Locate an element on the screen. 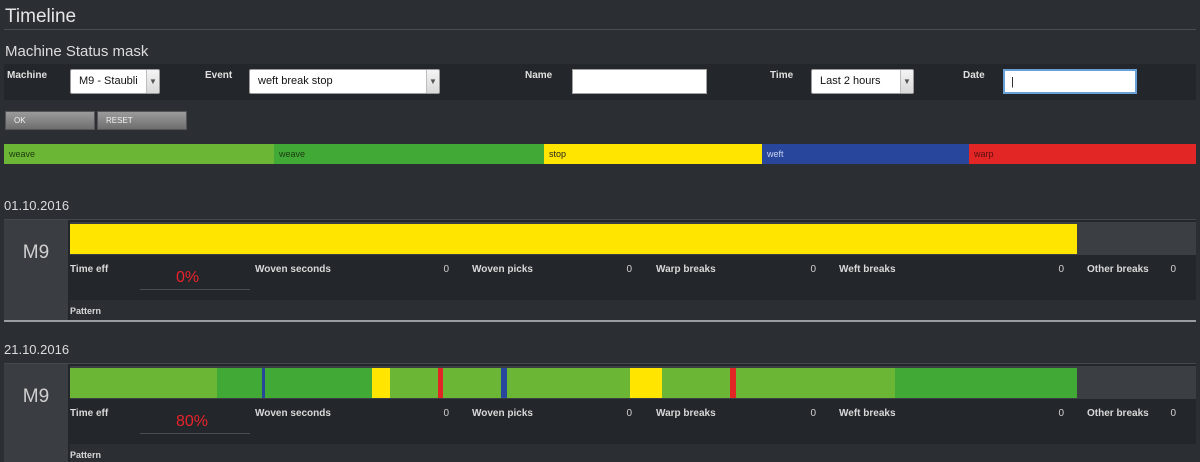 This screenshot has width=1200, height=462. time-label: Time is located at coordinates (782, 75).